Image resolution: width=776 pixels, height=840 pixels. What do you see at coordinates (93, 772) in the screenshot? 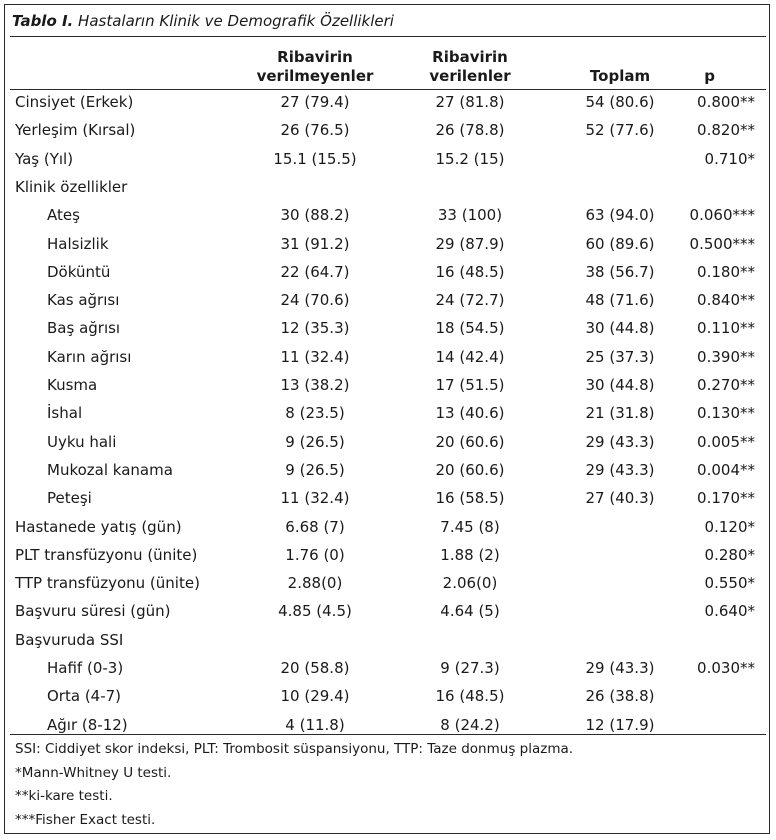
I see `footnote-mann-whitney: *Mann-Whitney U testi.` at bounding box center [93, 772].